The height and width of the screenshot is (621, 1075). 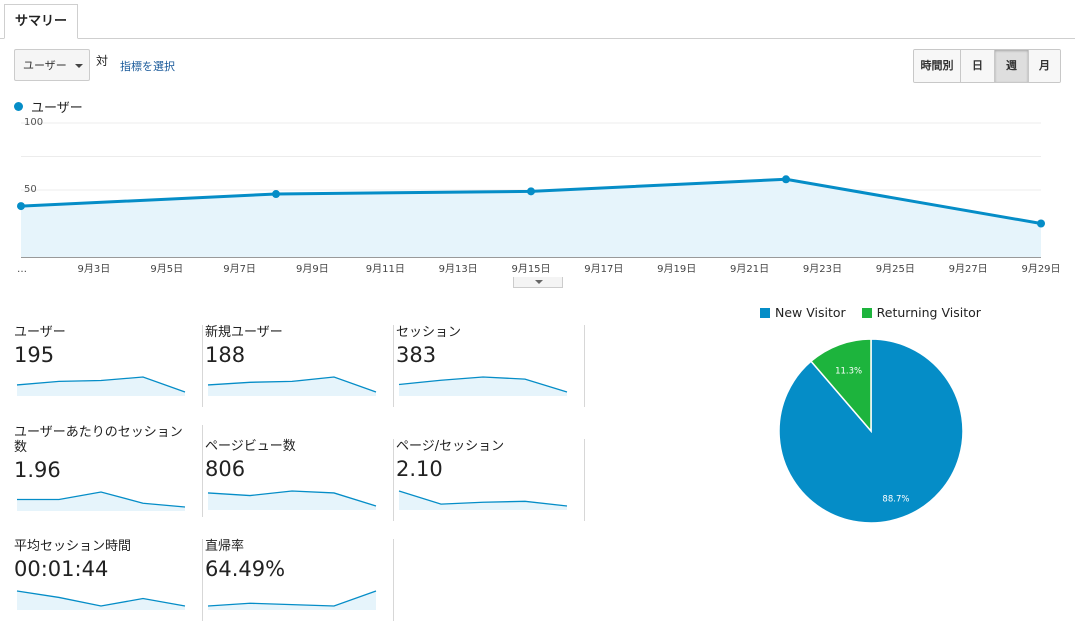 What do you see at coordinates (419, 469) in the screenshot?
I see `metric-value: 2.10` at bounding box center [419, 469].